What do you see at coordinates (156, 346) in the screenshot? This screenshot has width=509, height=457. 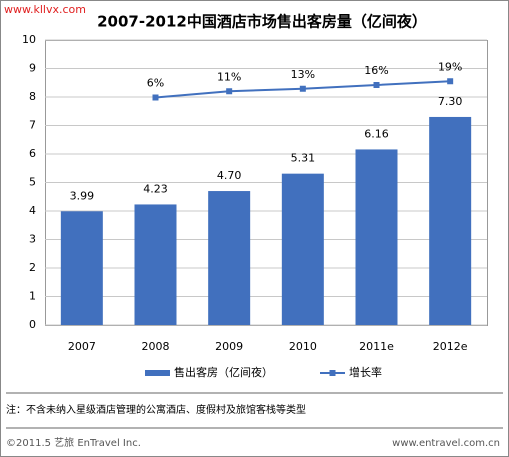 I see `x-tick-label: 2008` at bounding box center [156, 346].